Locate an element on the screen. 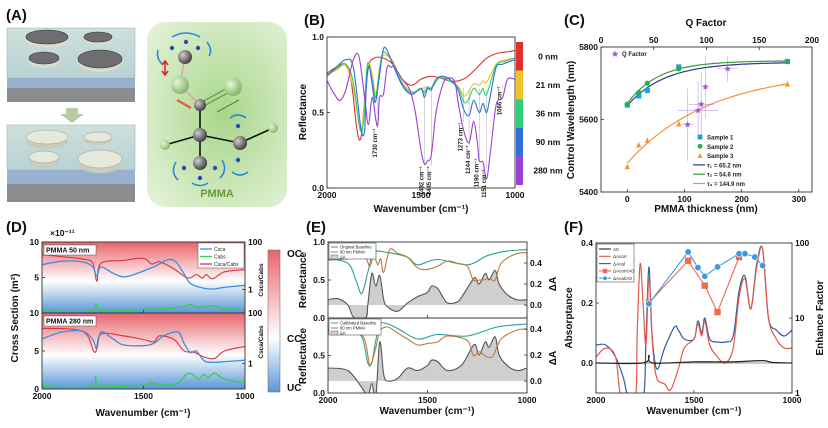 This screenshot has width=828, height=428. series-line-sample is located at coordinates (427, 346).